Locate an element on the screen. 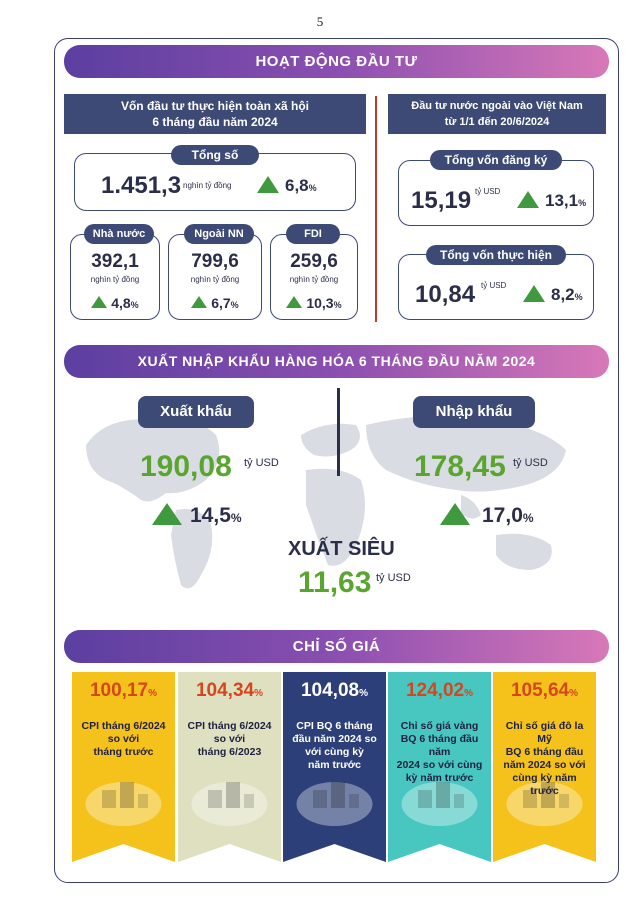 This screenshot has width=640, height=905. state-box: 392,1 nghìn tỷ đồng 4,8% is located at coordinates (115, 277).